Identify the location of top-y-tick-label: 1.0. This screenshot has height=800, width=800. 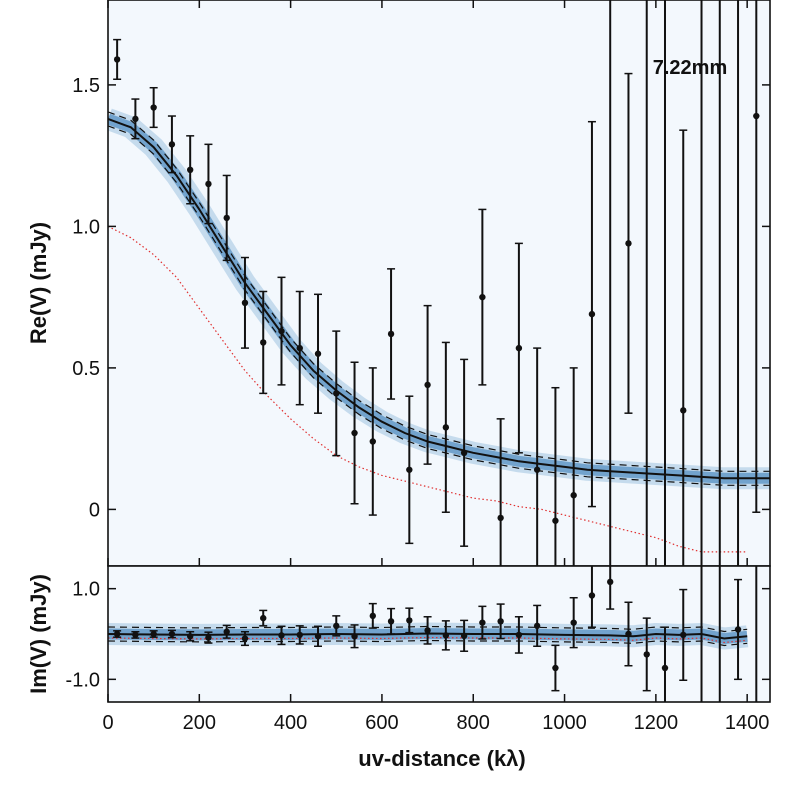
(86, 227).